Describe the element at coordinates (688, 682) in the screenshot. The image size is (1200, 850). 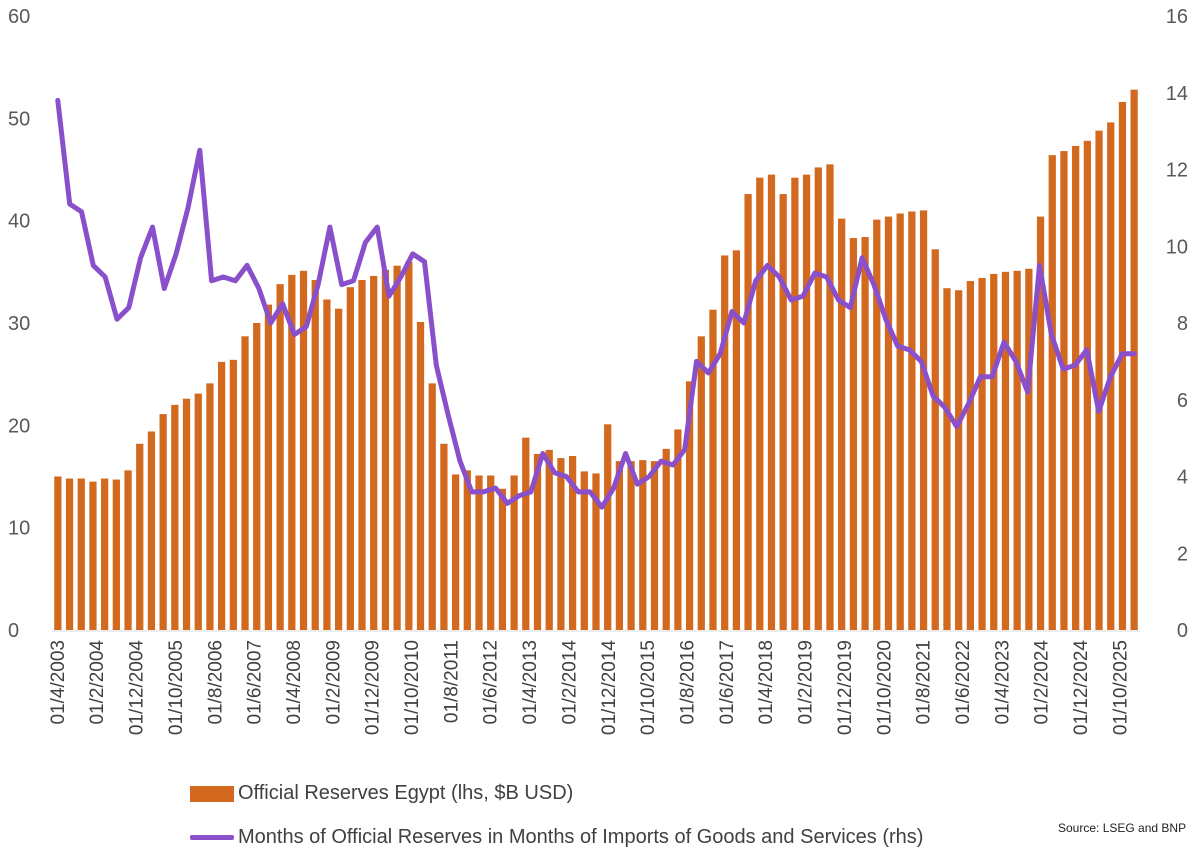
I see `x-axis-tick-label: 01/8/2016` at that location.